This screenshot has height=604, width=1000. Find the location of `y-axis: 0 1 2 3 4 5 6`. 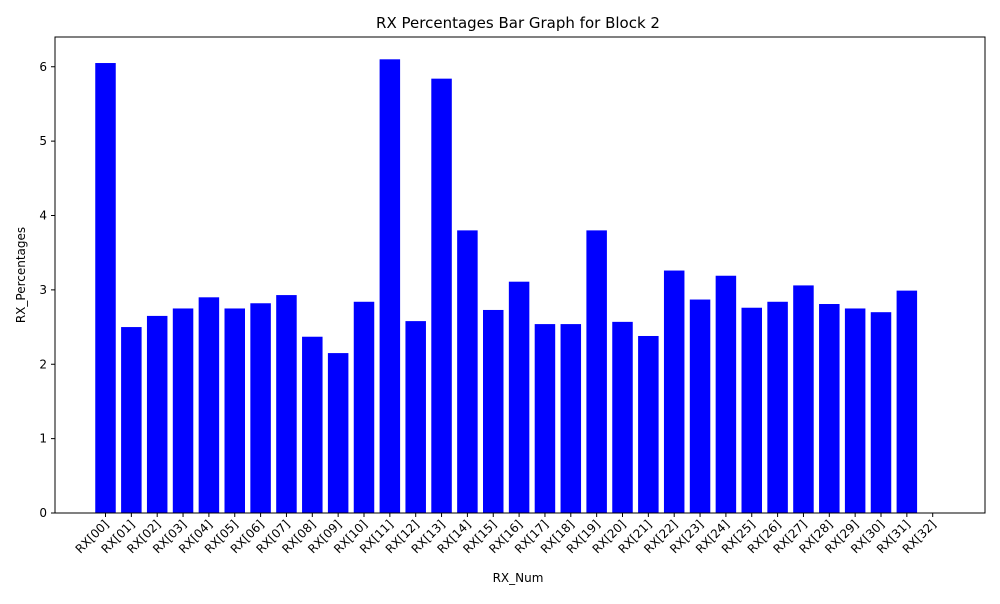

y-axis: 0 1 2 3 4 5 6 is located at coordinates (47, 290).